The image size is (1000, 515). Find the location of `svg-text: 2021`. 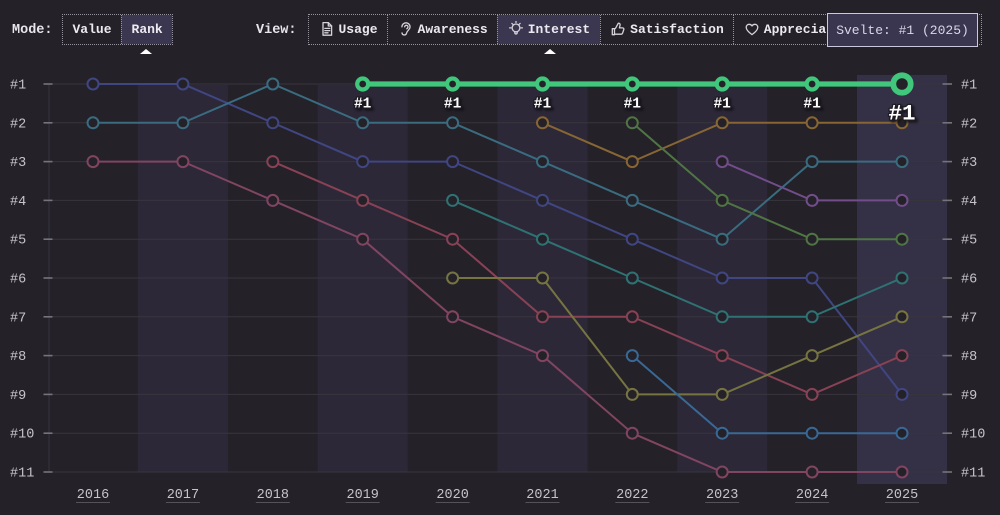

svg-text: 2021 is located at coordinates (542, 495).